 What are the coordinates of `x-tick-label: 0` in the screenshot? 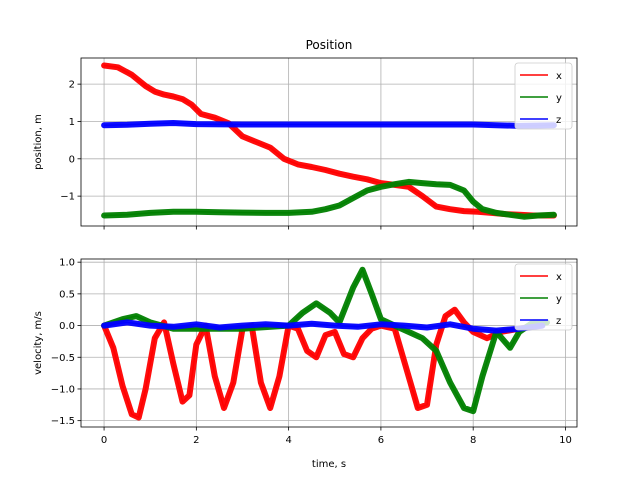 It's located at (104, 440).